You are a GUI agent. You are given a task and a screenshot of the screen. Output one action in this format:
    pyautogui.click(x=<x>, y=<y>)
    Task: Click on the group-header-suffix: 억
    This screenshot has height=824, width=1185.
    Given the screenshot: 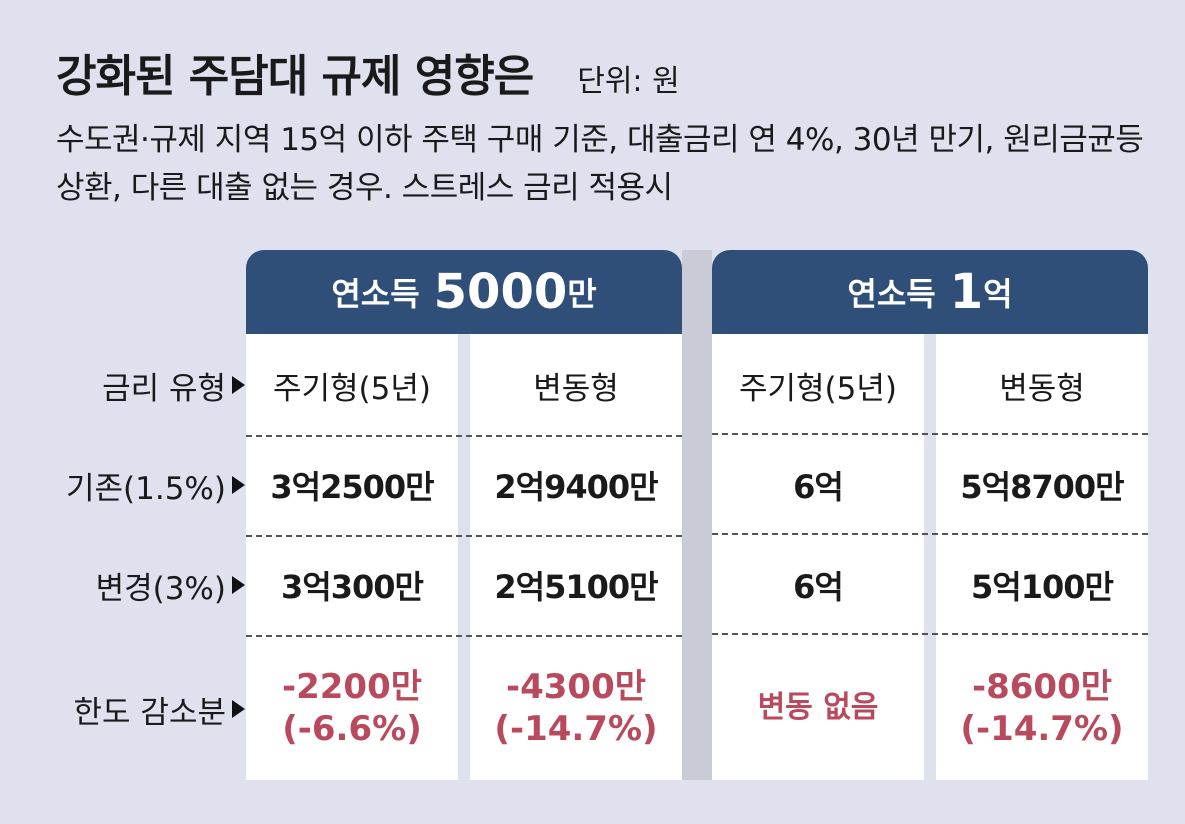 What is the action you would take?
    pyautogui.click(x=998, y=294)
    